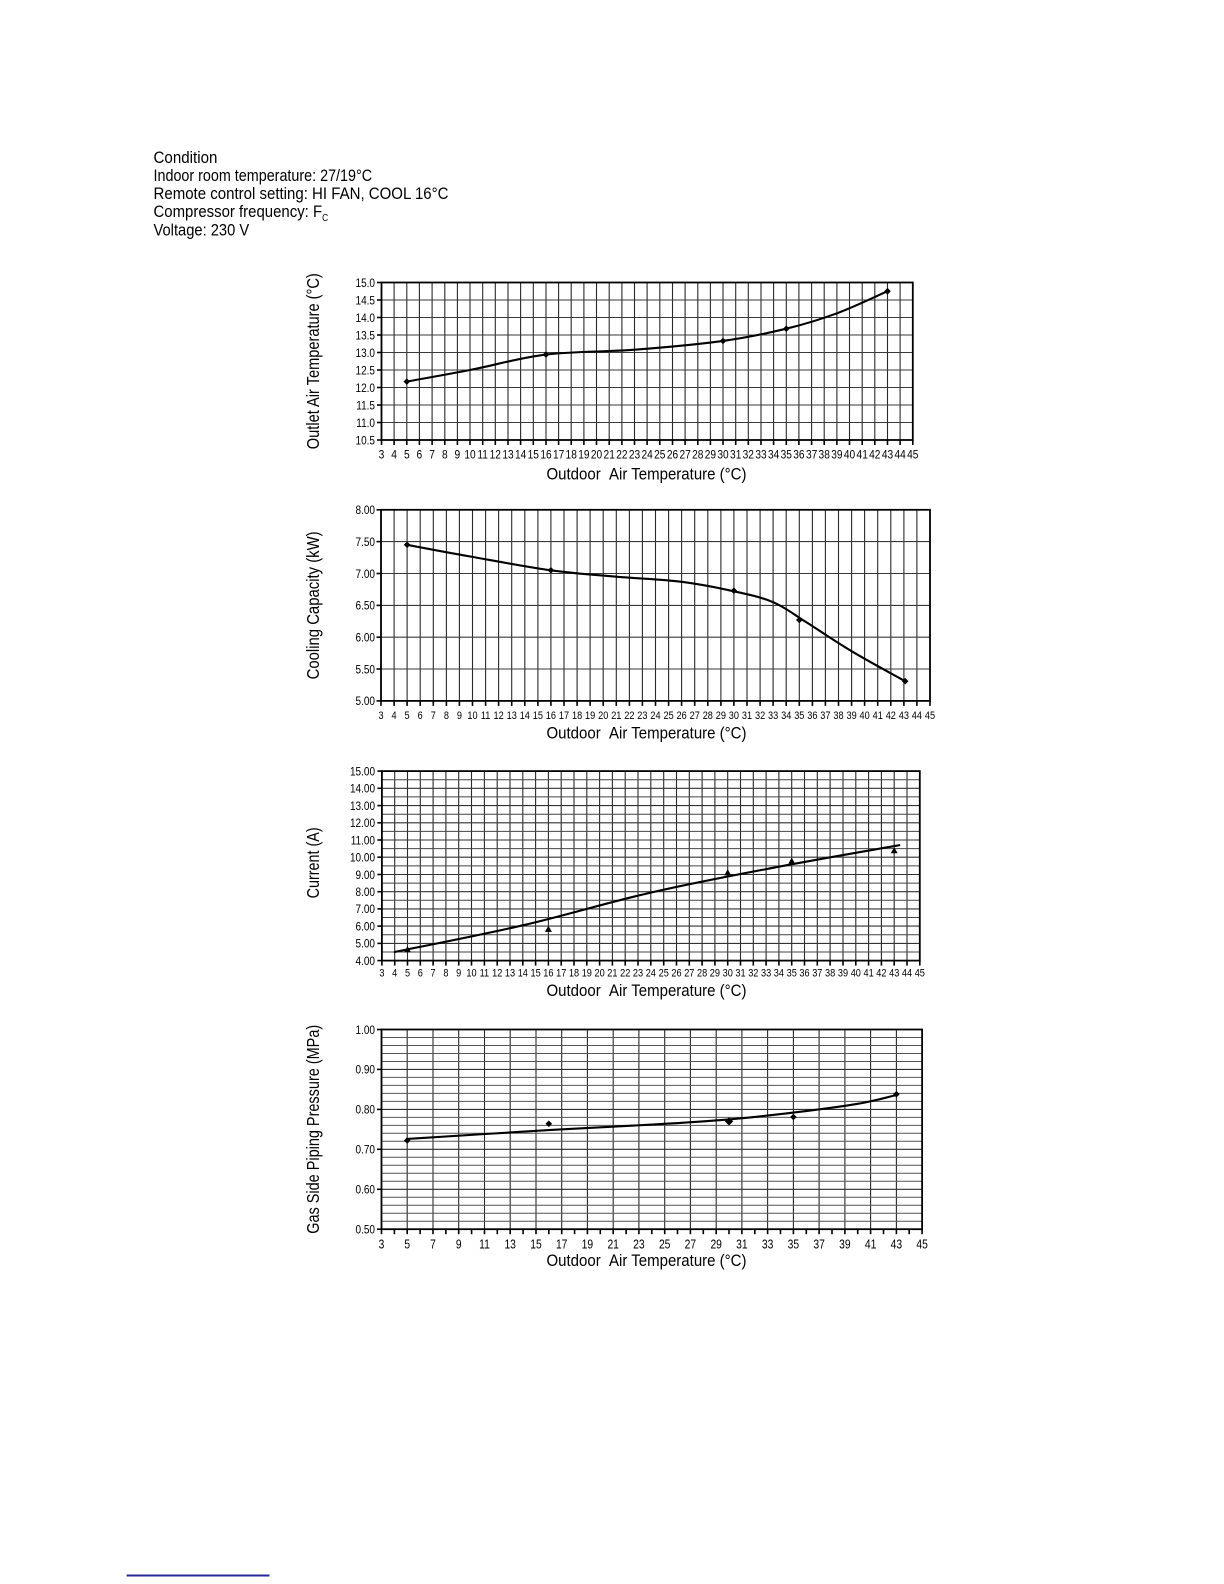 This screenshot has height=1584, width=1224. What do you see at coordinates (365, 405) in the screenshot?
I see `svg-text: 11.5` at bounding box center [365, 405].